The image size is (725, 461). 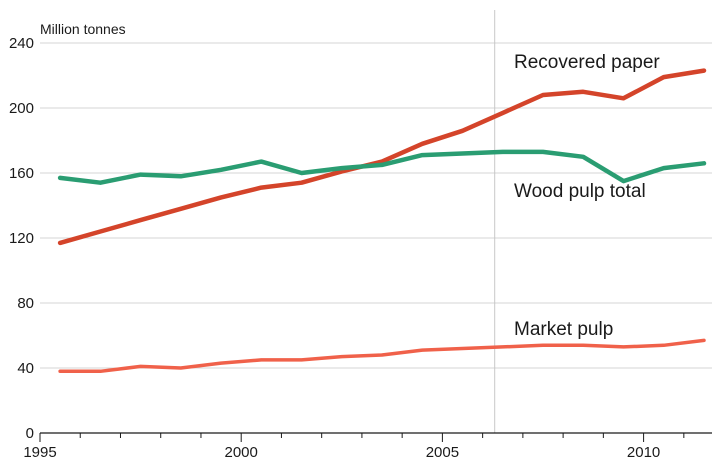 What do you see at coordinates (643, 452) in the screenshot?
I see `x-tick-label: 2010` at bounding box center [643, 452].